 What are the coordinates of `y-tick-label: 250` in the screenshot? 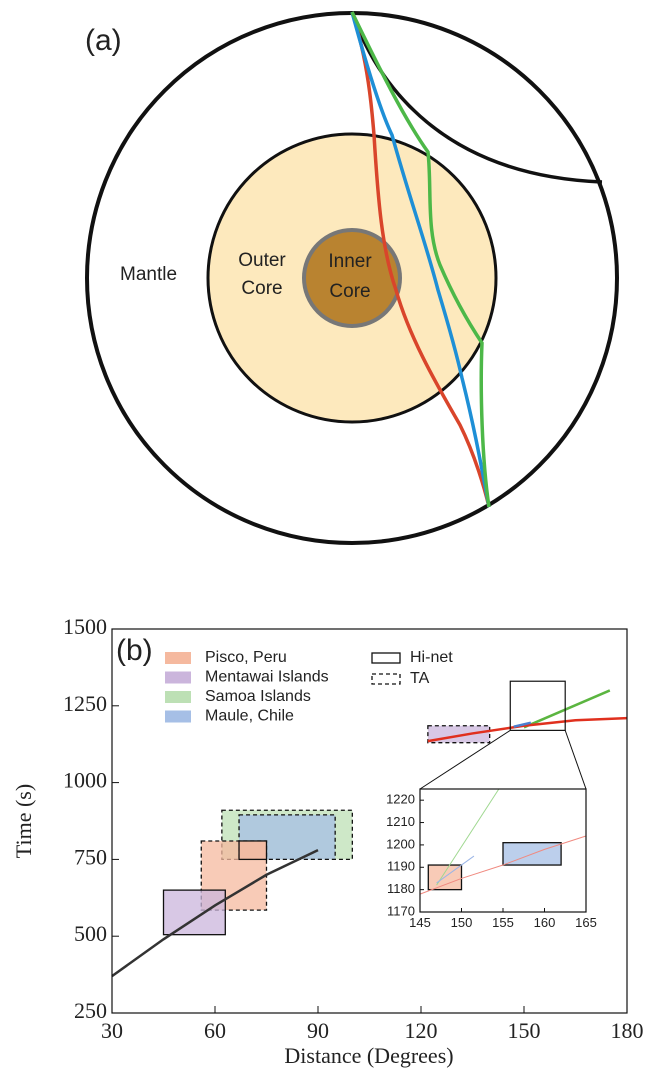 It's located at (90, 1010).